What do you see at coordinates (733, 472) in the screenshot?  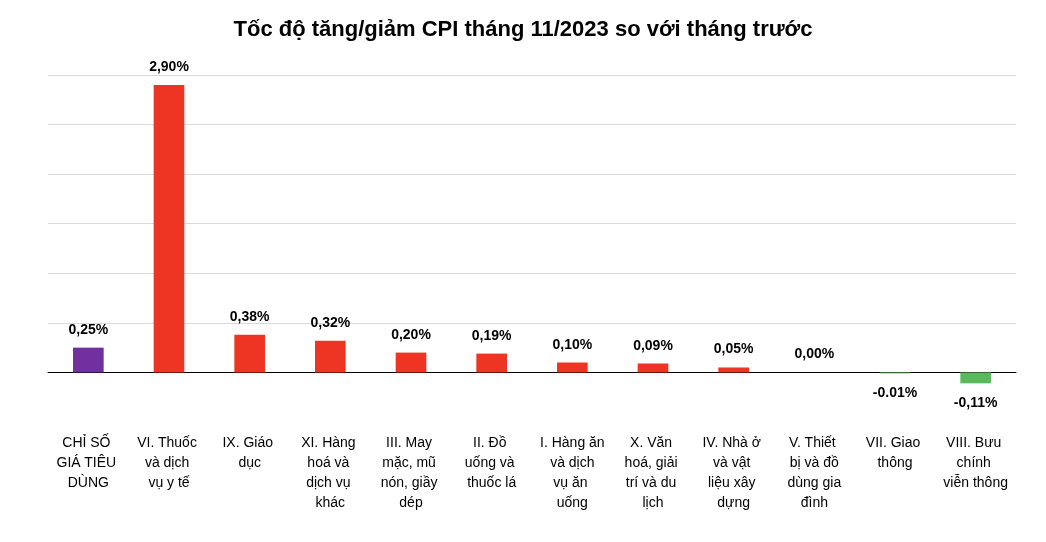 I see `x-tick-label: IV. Nhà ở và vật liệu xây dựng` at bounding box center [733, 472].